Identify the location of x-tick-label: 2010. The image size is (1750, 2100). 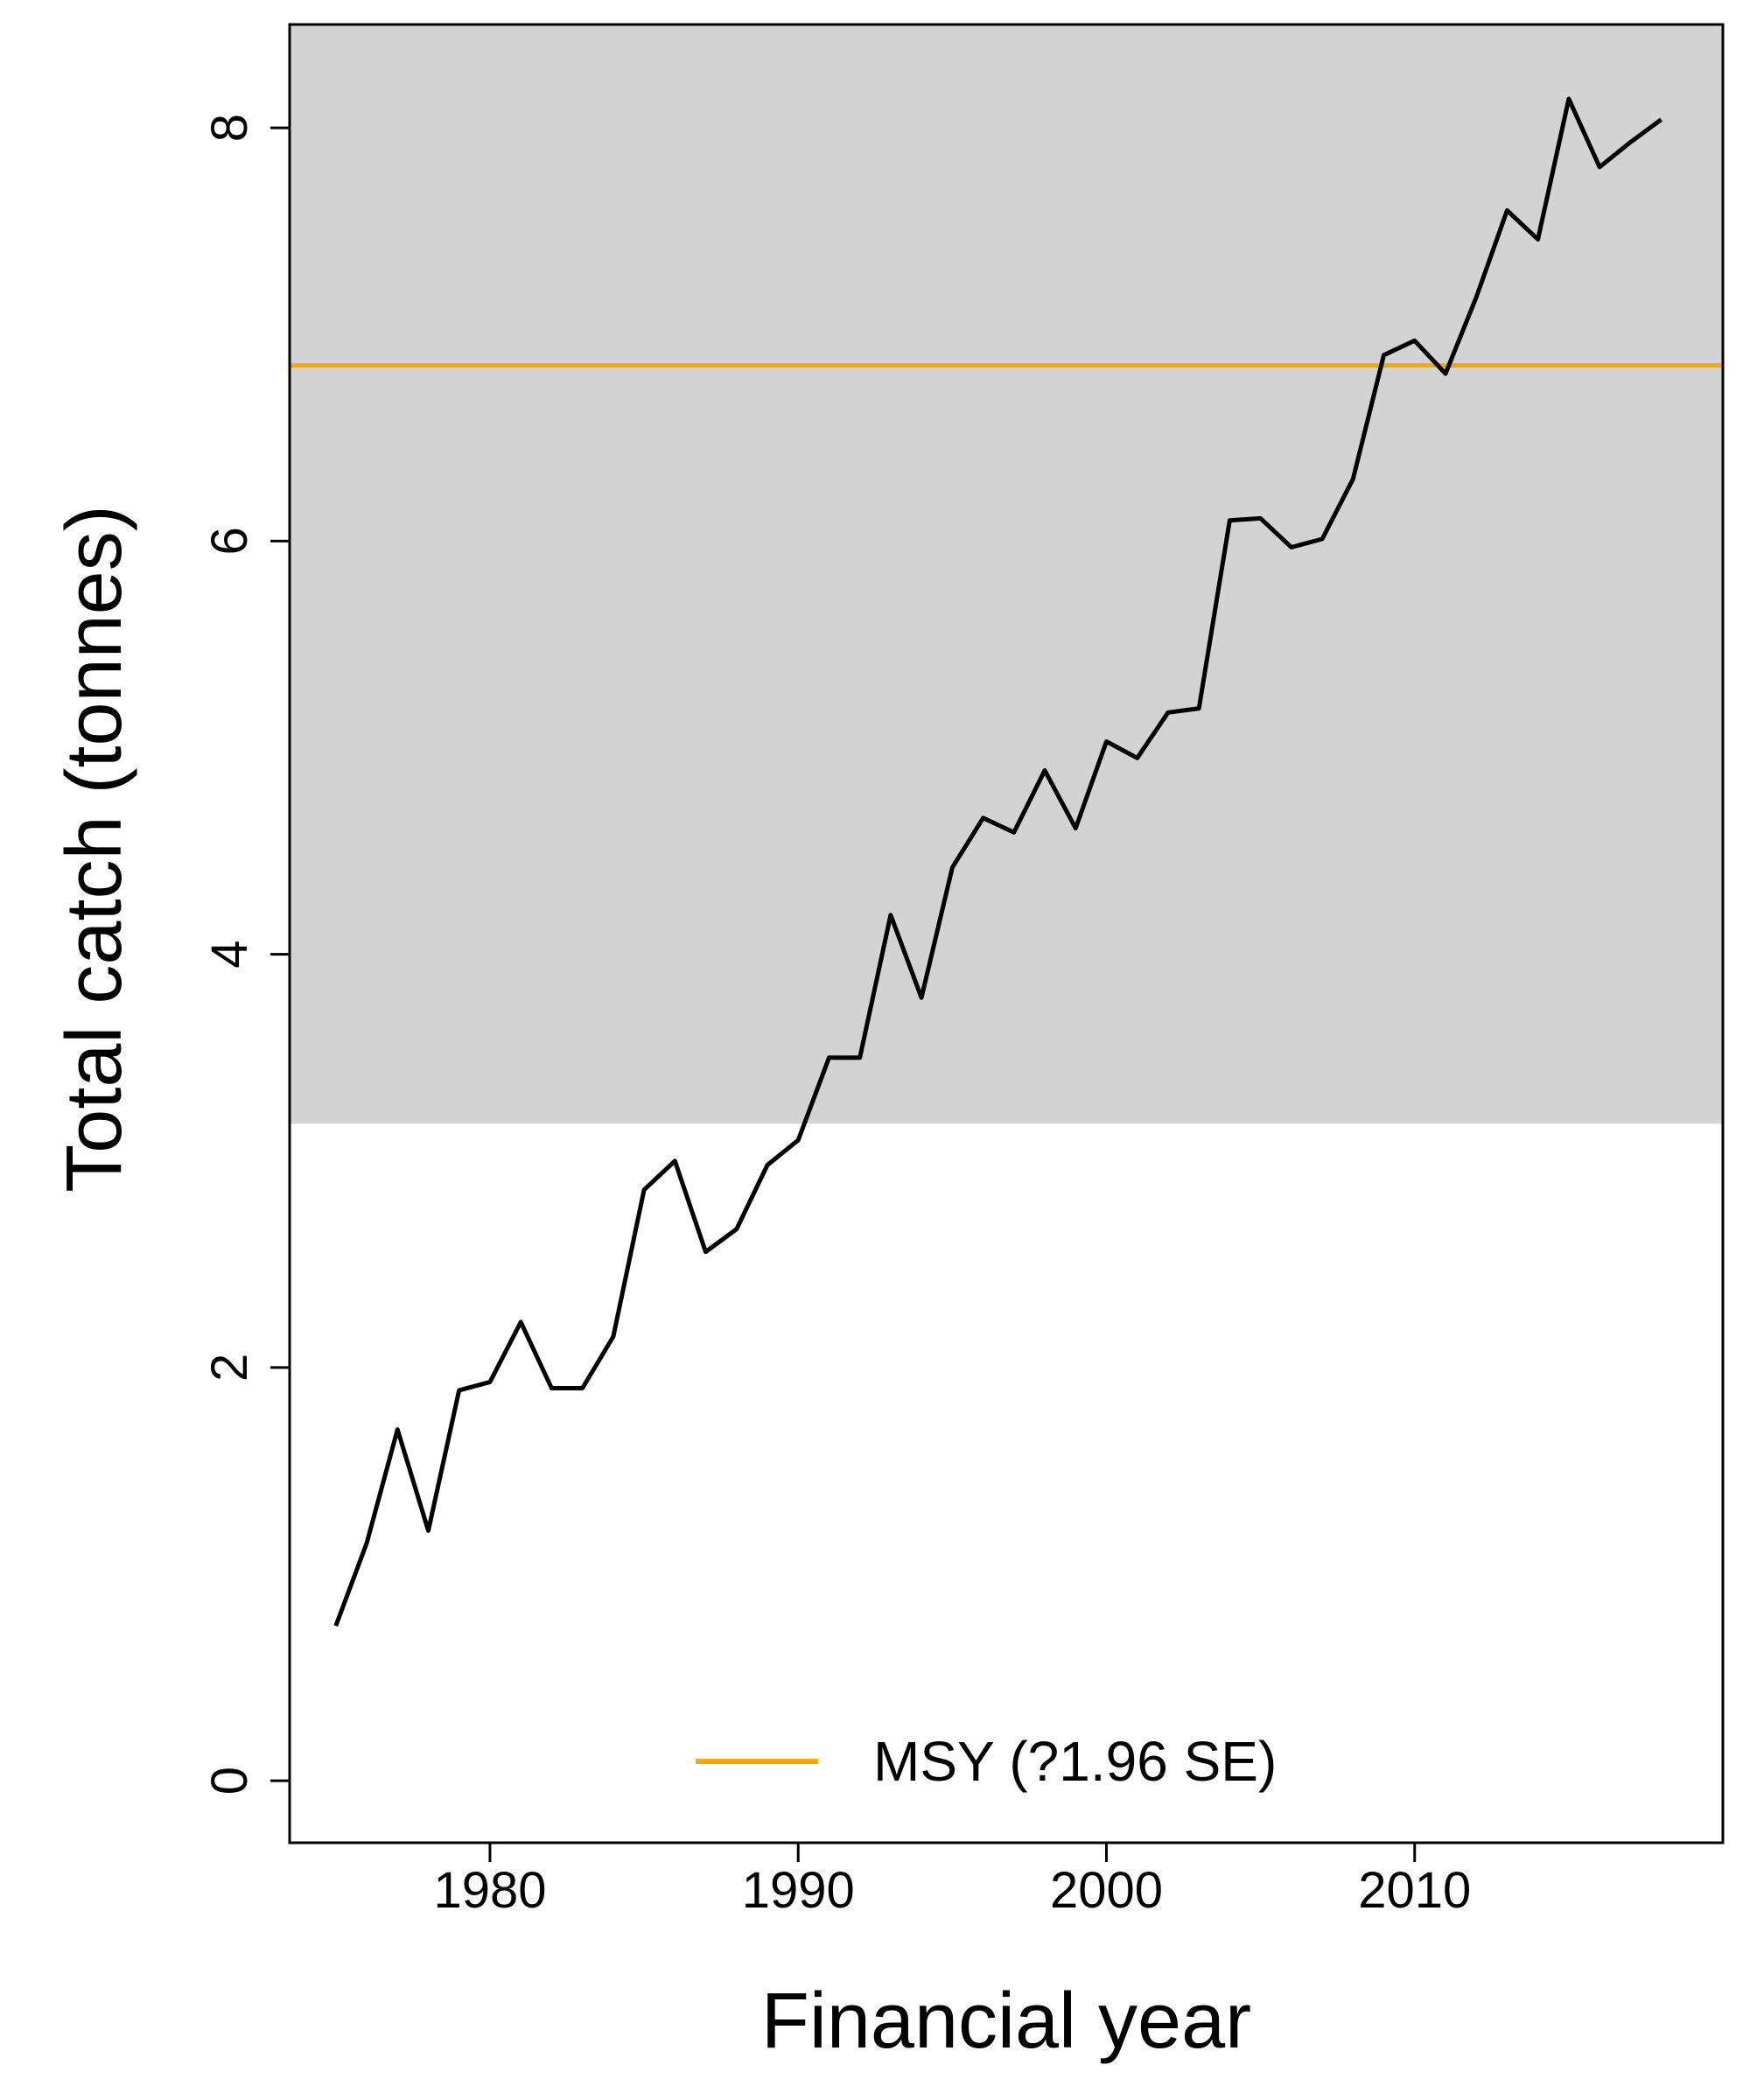
(1414, 1890).